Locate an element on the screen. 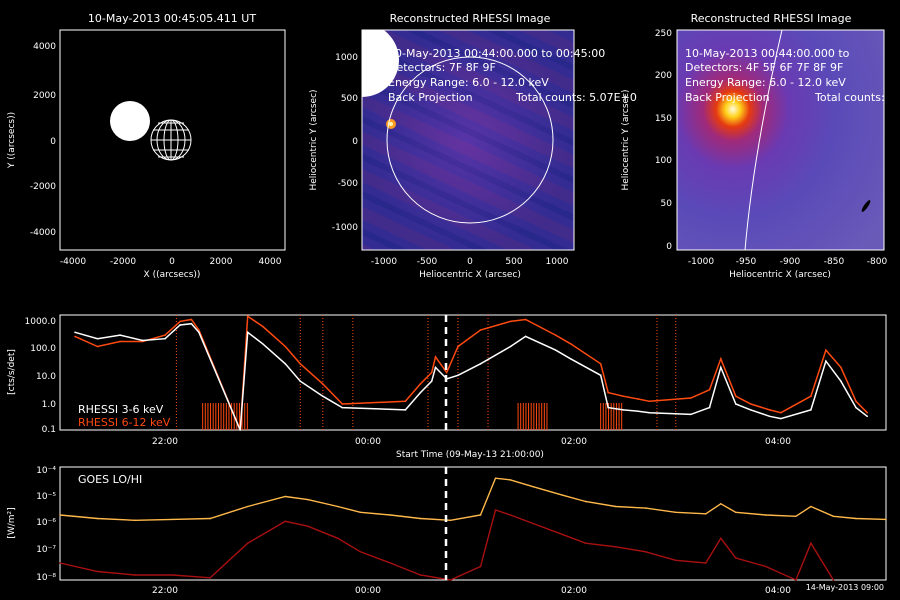  panel2-x-ticks: -1000 -500 0 500 1000 is located at coordinates (470, 262).